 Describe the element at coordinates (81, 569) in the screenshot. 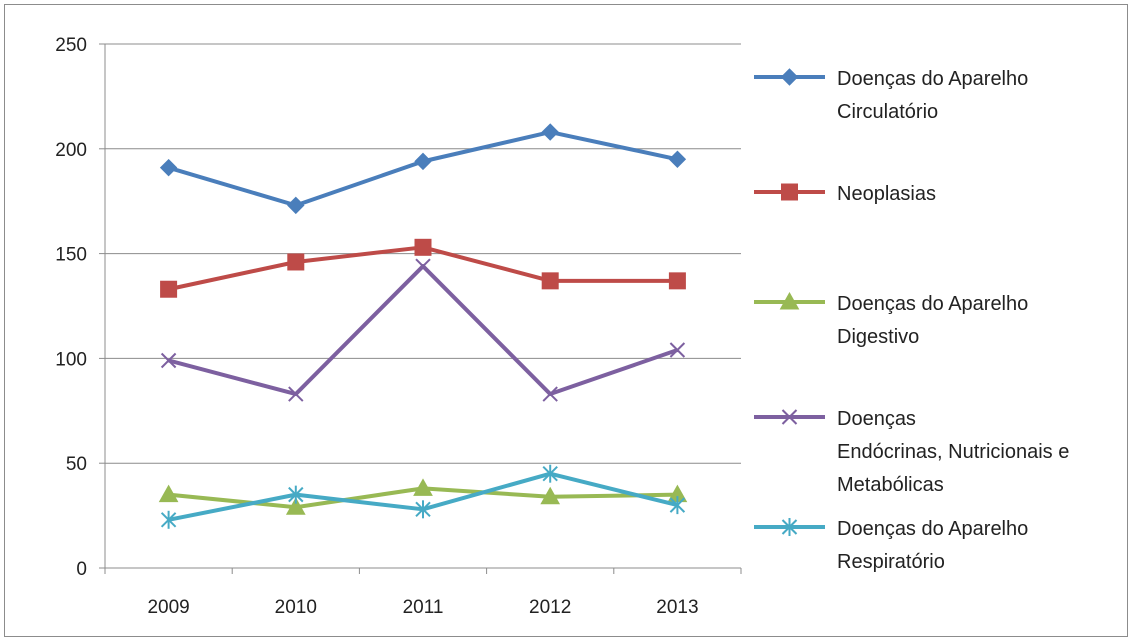

I see `y-tick-label: 0` at that location.